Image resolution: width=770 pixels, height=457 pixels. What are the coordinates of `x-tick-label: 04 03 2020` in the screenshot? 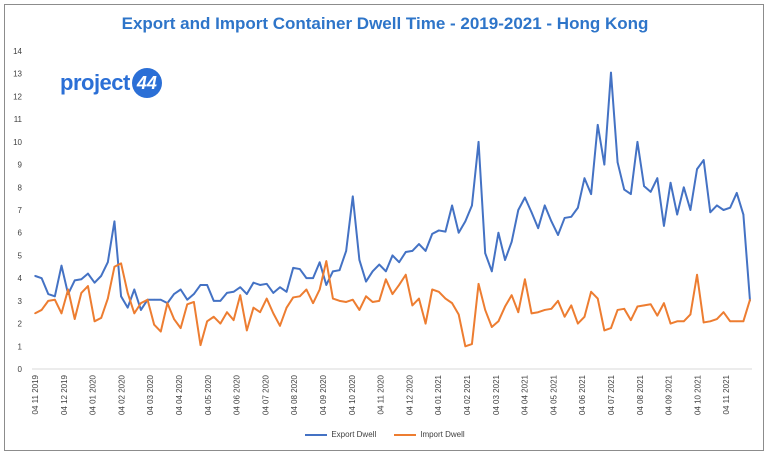 It's located at (150, 394).